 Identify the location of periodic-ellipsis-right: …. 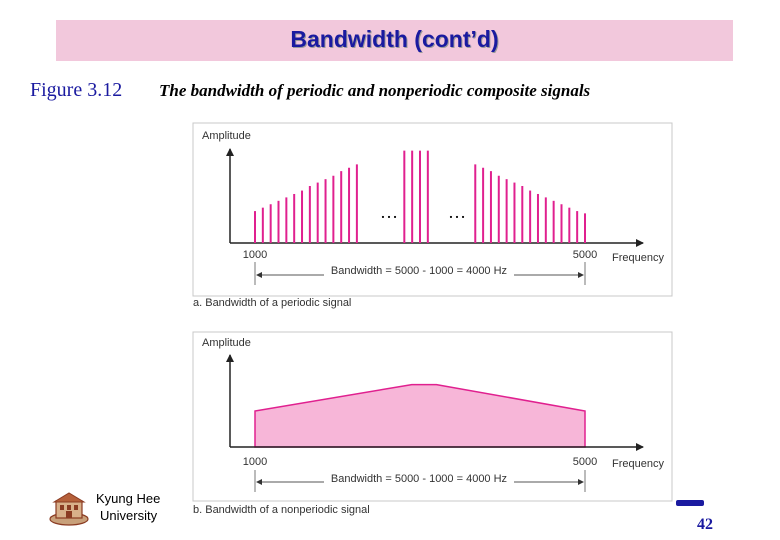
(457, 212).